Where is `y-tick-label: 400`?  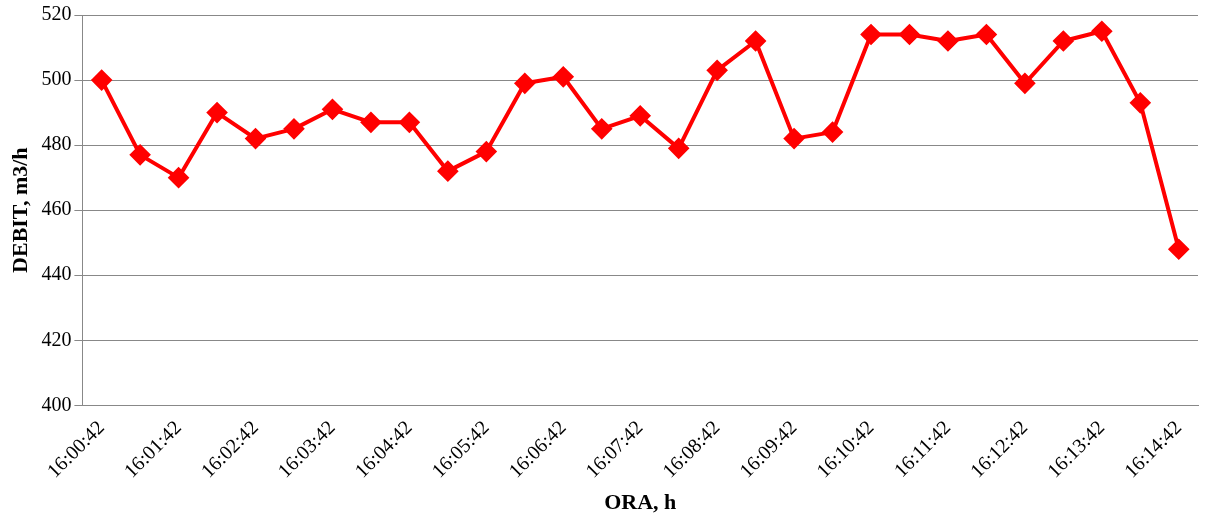 y-tick-label: 400 is located at coordinates (56, 403).